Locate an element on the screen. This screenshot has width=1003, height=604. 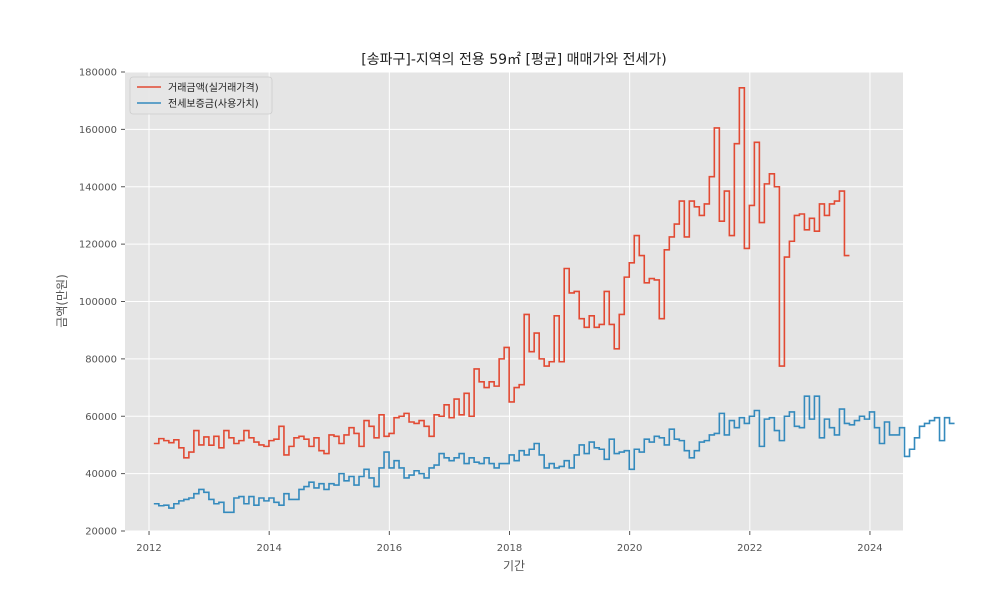
x-tick-label: 2016 is located at coordinates (389, 548).